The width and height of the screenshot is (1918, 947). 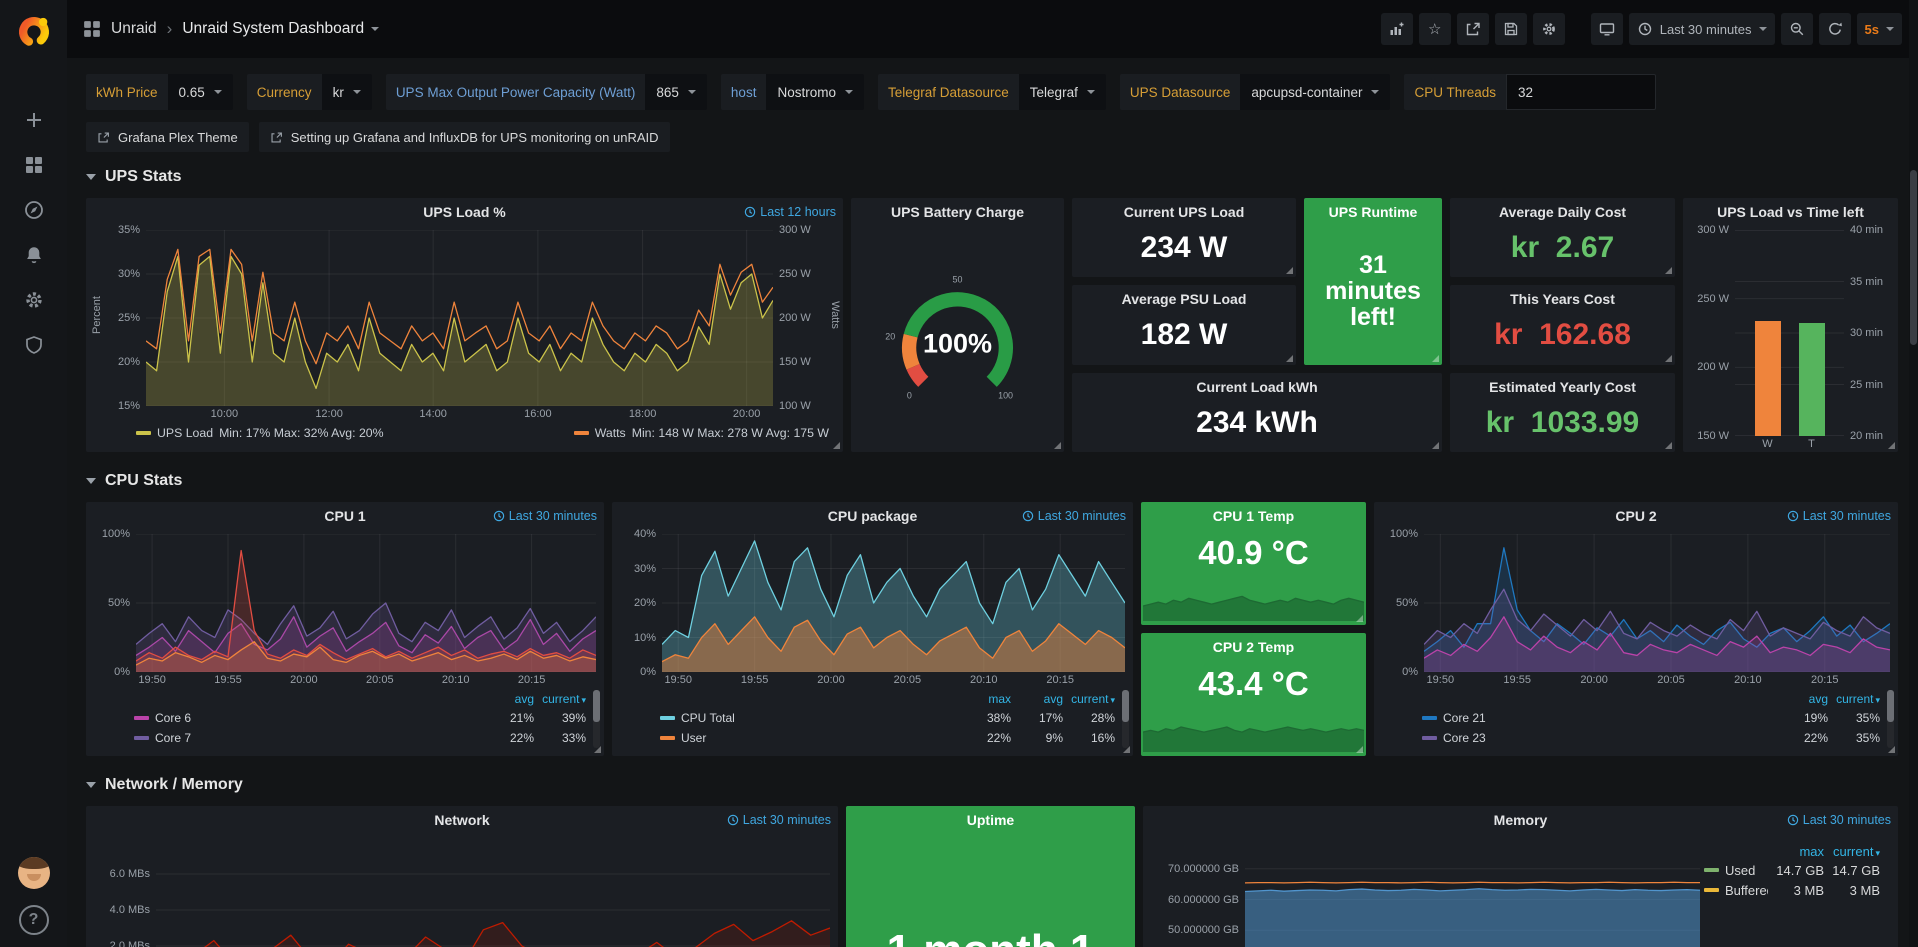 I want to click on panel-title: Memory, so click(x=1520, y=820).